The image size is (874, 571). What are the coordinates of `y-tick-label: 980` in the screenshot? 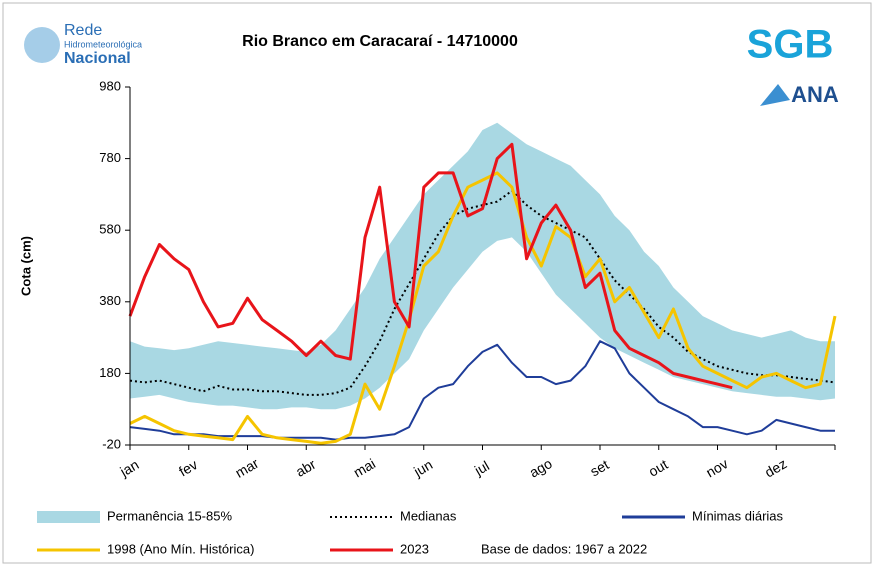 It's located at (110, 85).